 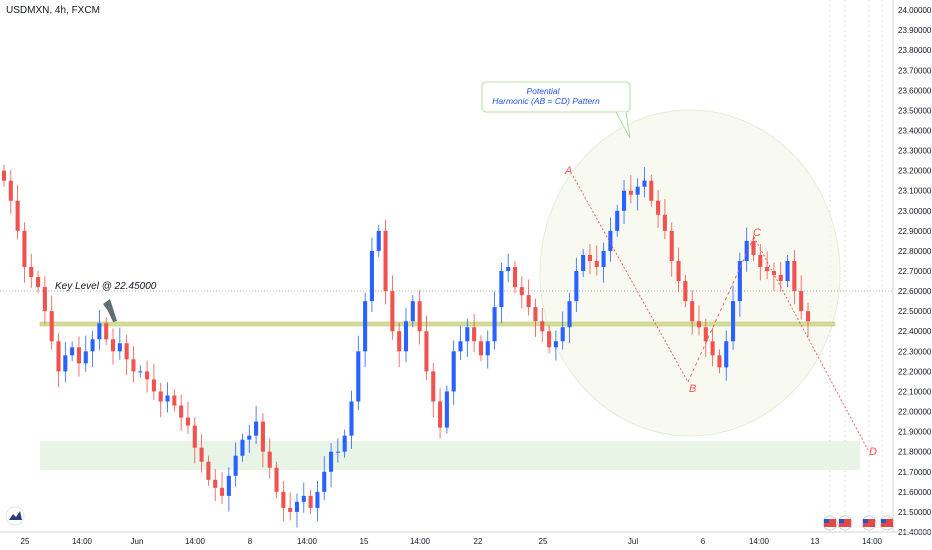 What do you see at coordinates (858, 523) in the screenshot?
I see `economic-event-icons` at bounding box center [858, 523].